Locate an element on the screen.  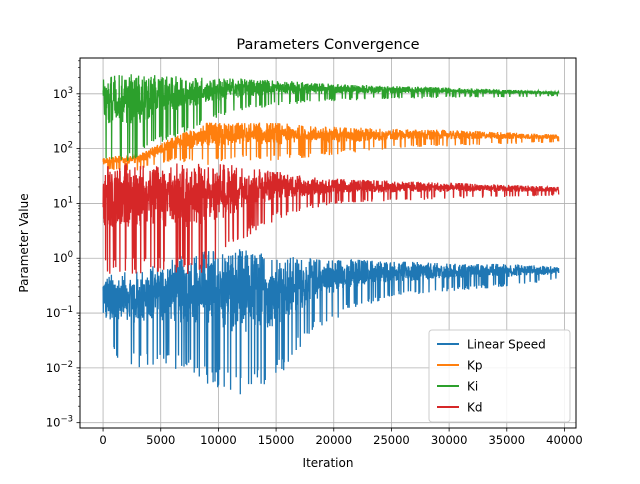
x-axis-label: Iteration is located at coordinates (328, 463).